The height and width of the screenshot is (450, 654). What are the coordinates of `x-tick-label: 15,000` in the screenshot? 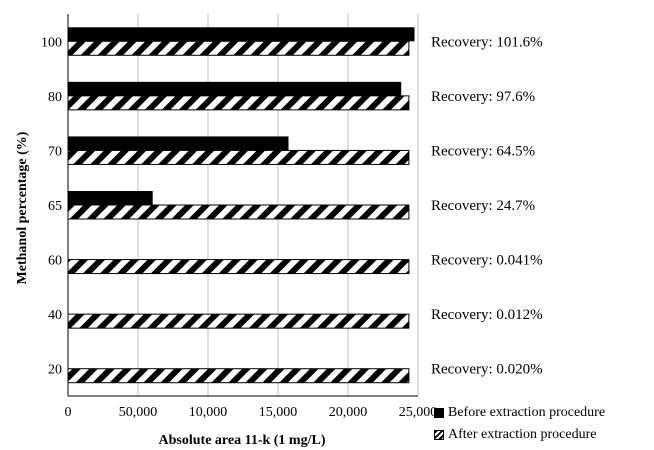 It's located at (278, 412).